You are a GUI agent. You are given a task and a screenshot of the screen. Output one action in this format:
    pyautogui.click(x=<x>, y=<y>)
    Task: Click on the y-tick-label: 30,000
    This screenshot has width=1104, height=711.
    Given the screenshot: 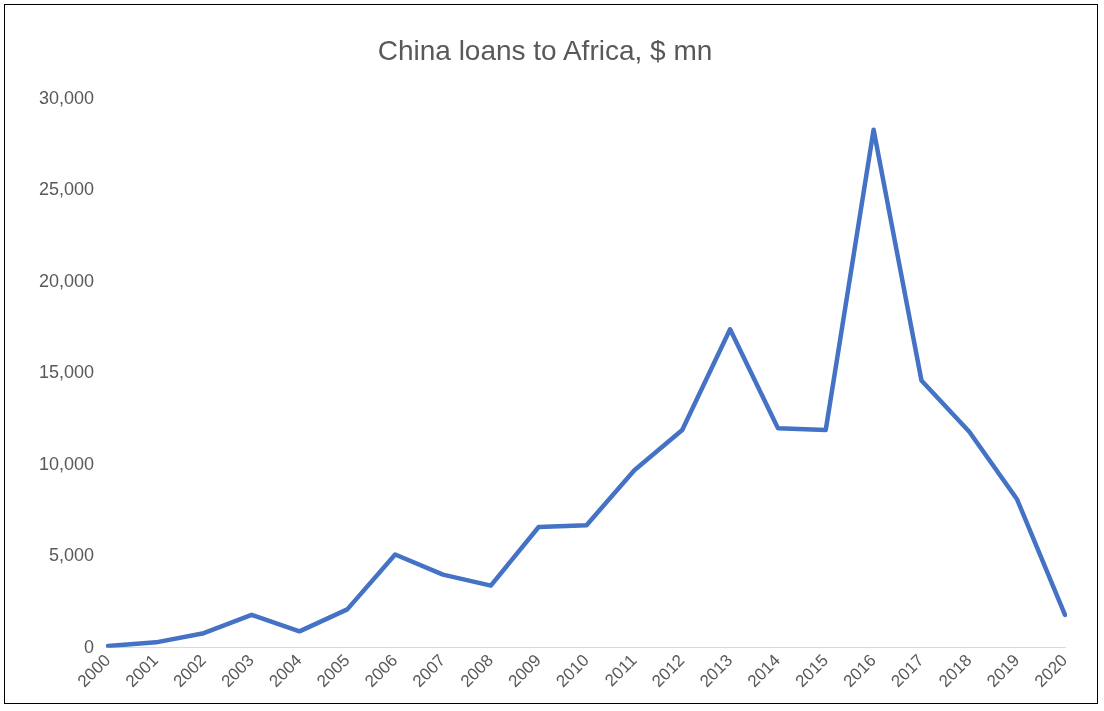 What is the action you would take?
    pyautogui.click(x=66, y=97)
    